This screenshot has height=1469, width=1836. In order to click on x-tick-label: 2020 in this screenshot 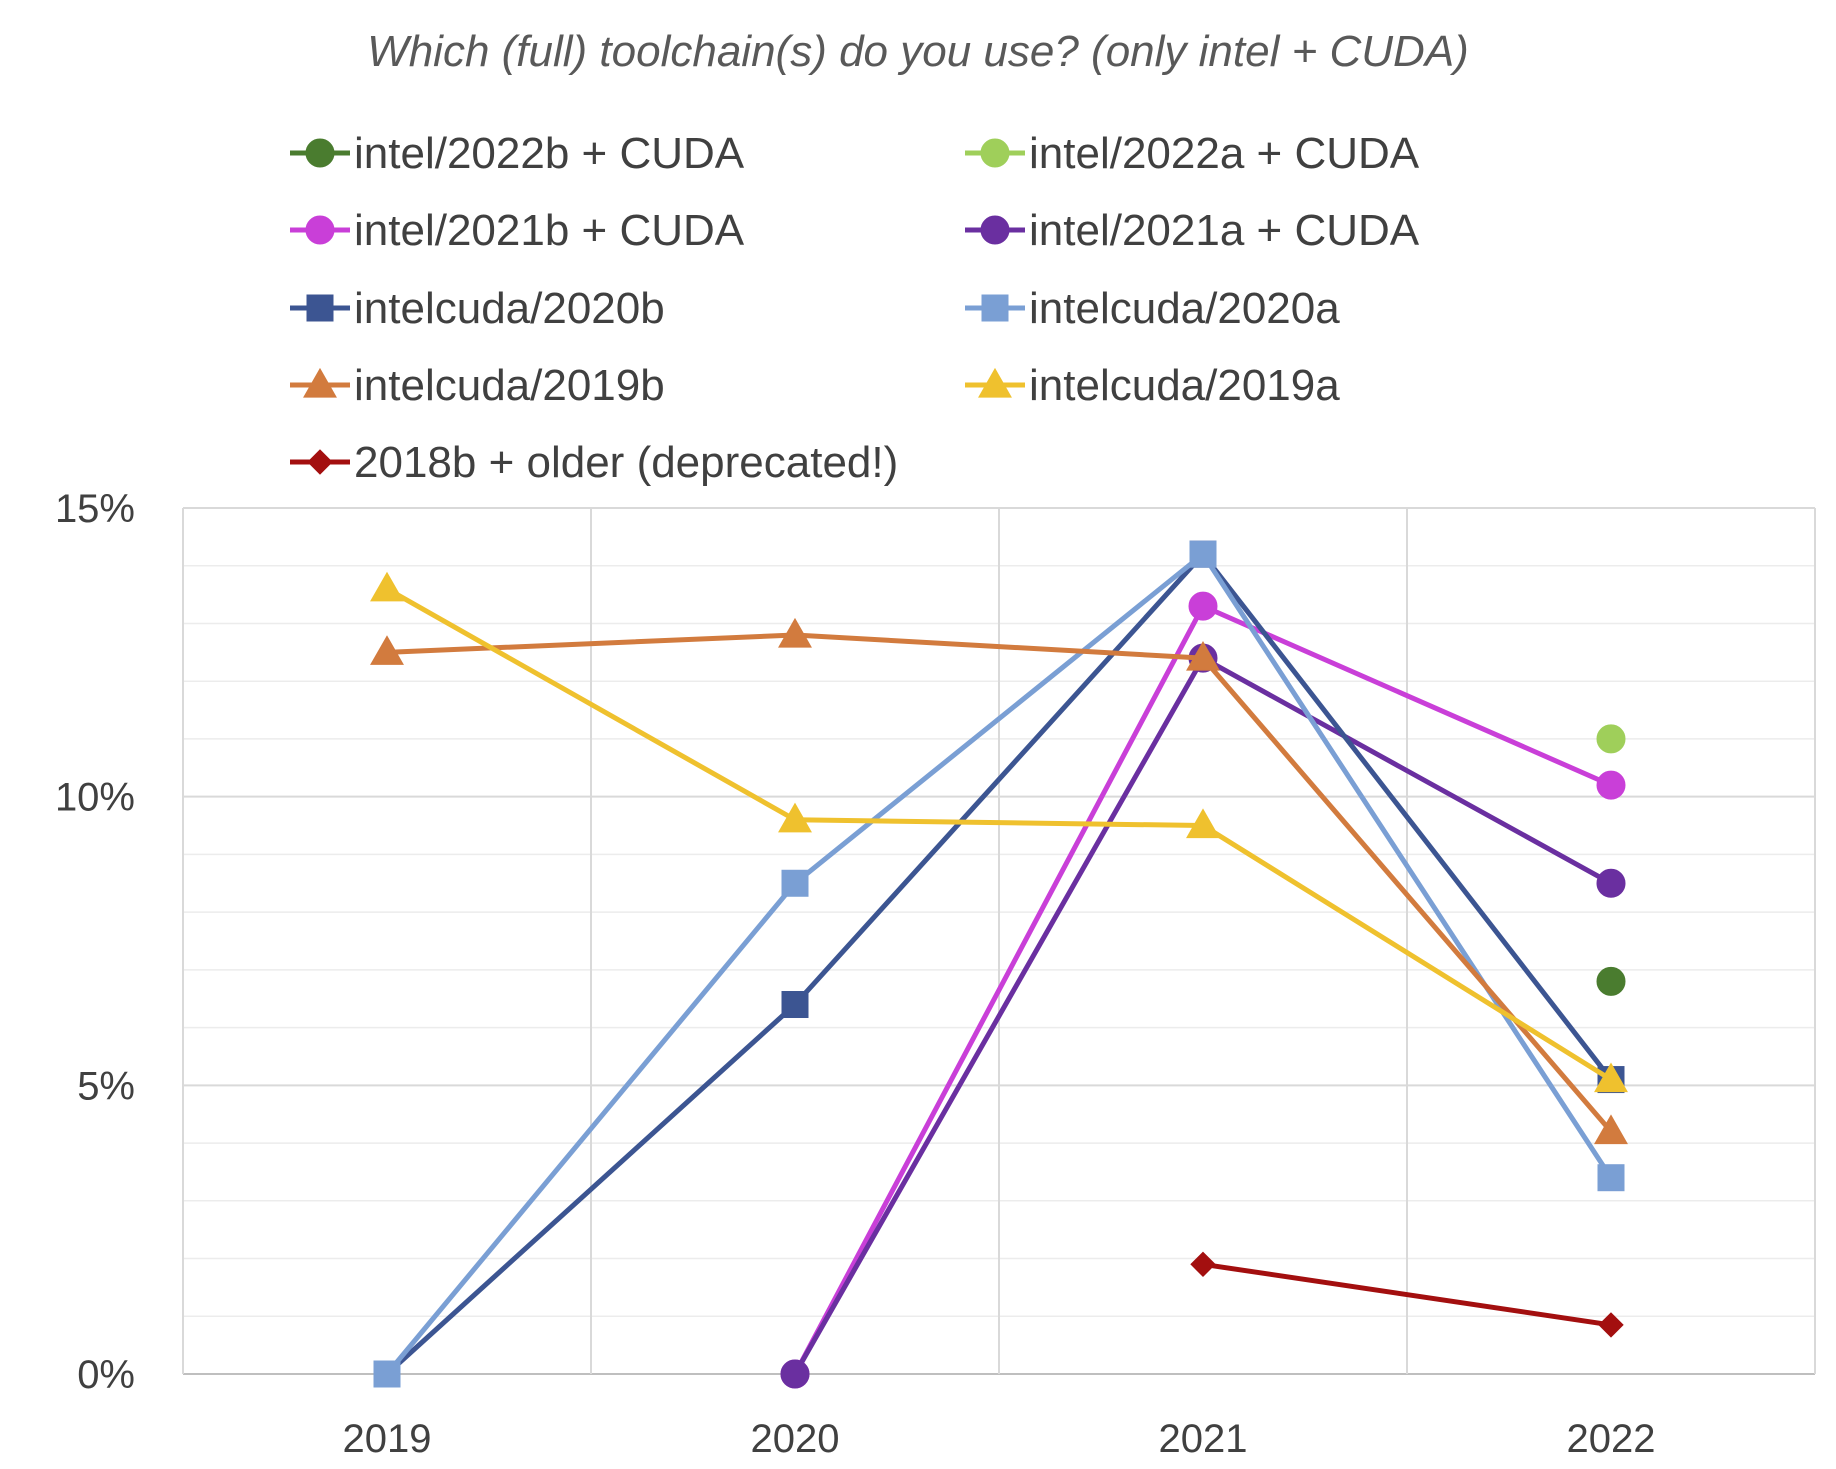, I will do `click(795, 1439)`.